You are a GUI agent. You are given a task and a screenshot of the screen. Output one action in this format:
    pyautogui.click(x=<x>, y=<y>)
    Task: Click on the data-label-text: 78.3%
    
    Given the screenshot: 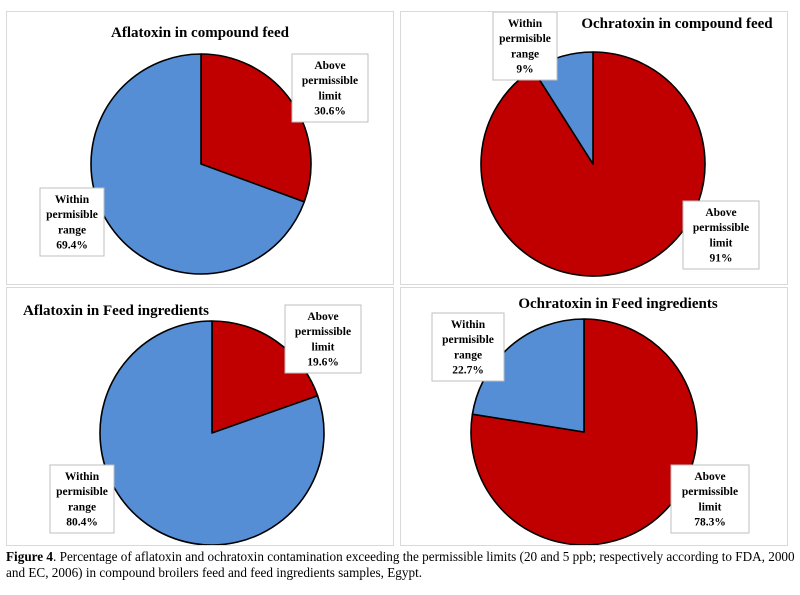 What is the action you would take?
    pyautogui.click(x=710, y=523)
    